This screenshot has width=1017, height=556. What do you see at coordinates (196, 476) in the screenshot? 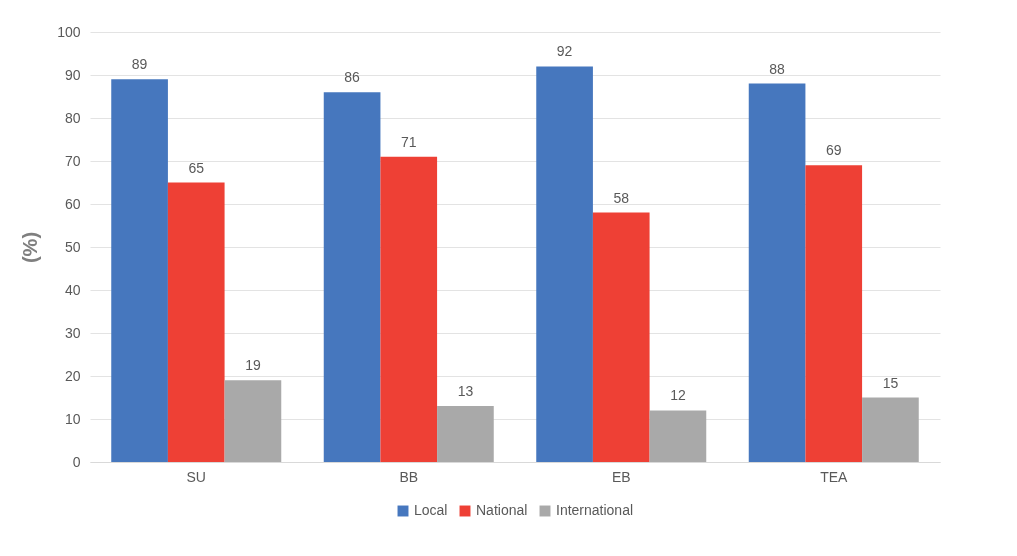
I see `x-tick-label: SU` at bounding box center [196, 476].